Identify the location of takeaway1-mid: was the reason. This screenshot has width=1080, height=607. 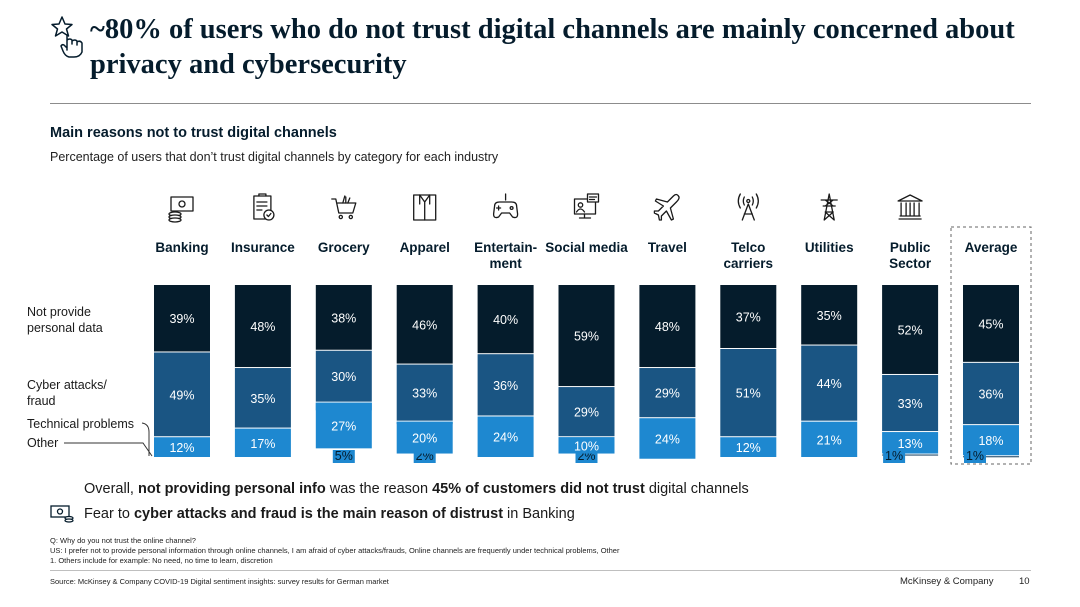
(379, 489).